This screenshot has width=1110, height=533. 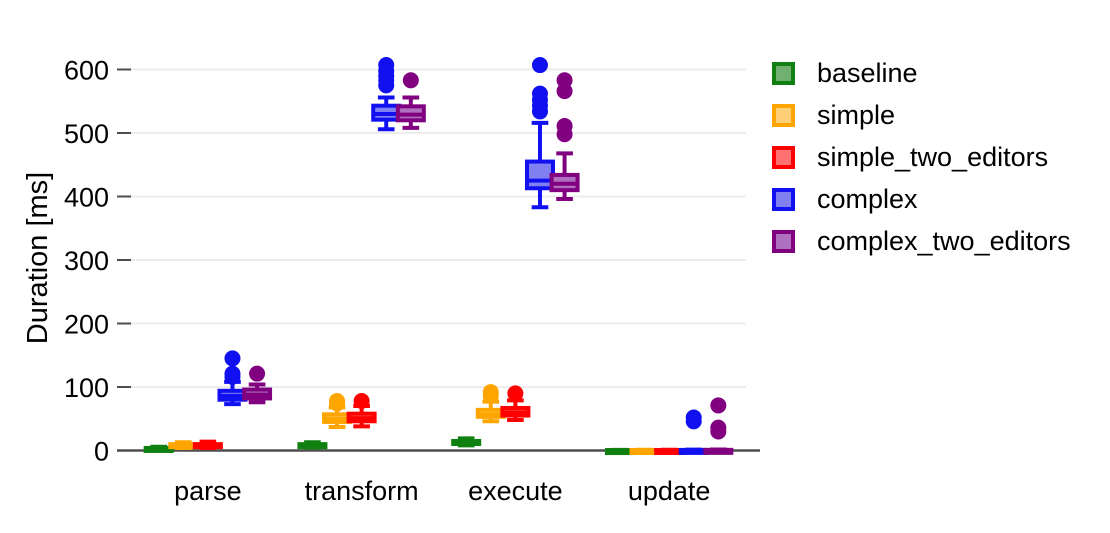 What do you see at coordinates (466, 442) in the screenshot?
I see `box-execute-baseline` at bounding box center [466, 442].